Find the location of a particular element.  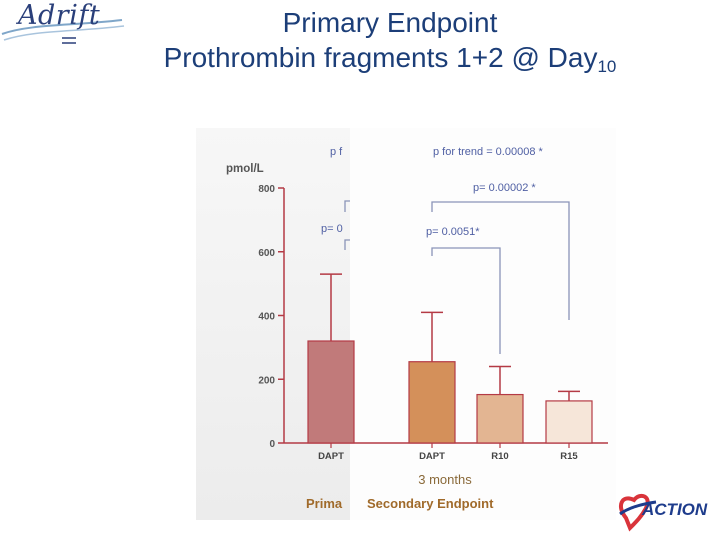

bottom-label-primary: Prima is located at coordinates (324, 503).